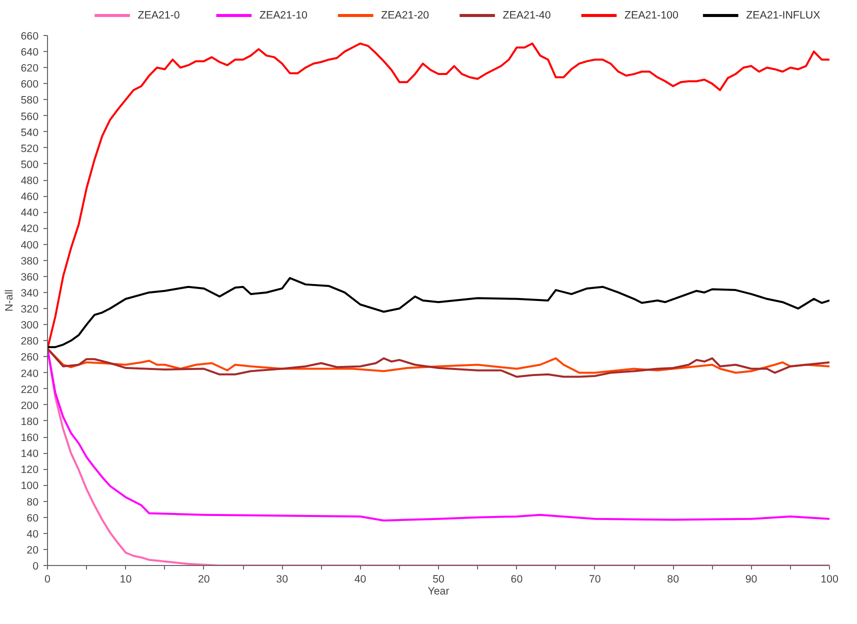 The image size is (857, 624). What do you see at coordinates (32, 518) in the screenshot?
I see `y-tick-label: 60` at bounding box center [32, 518].